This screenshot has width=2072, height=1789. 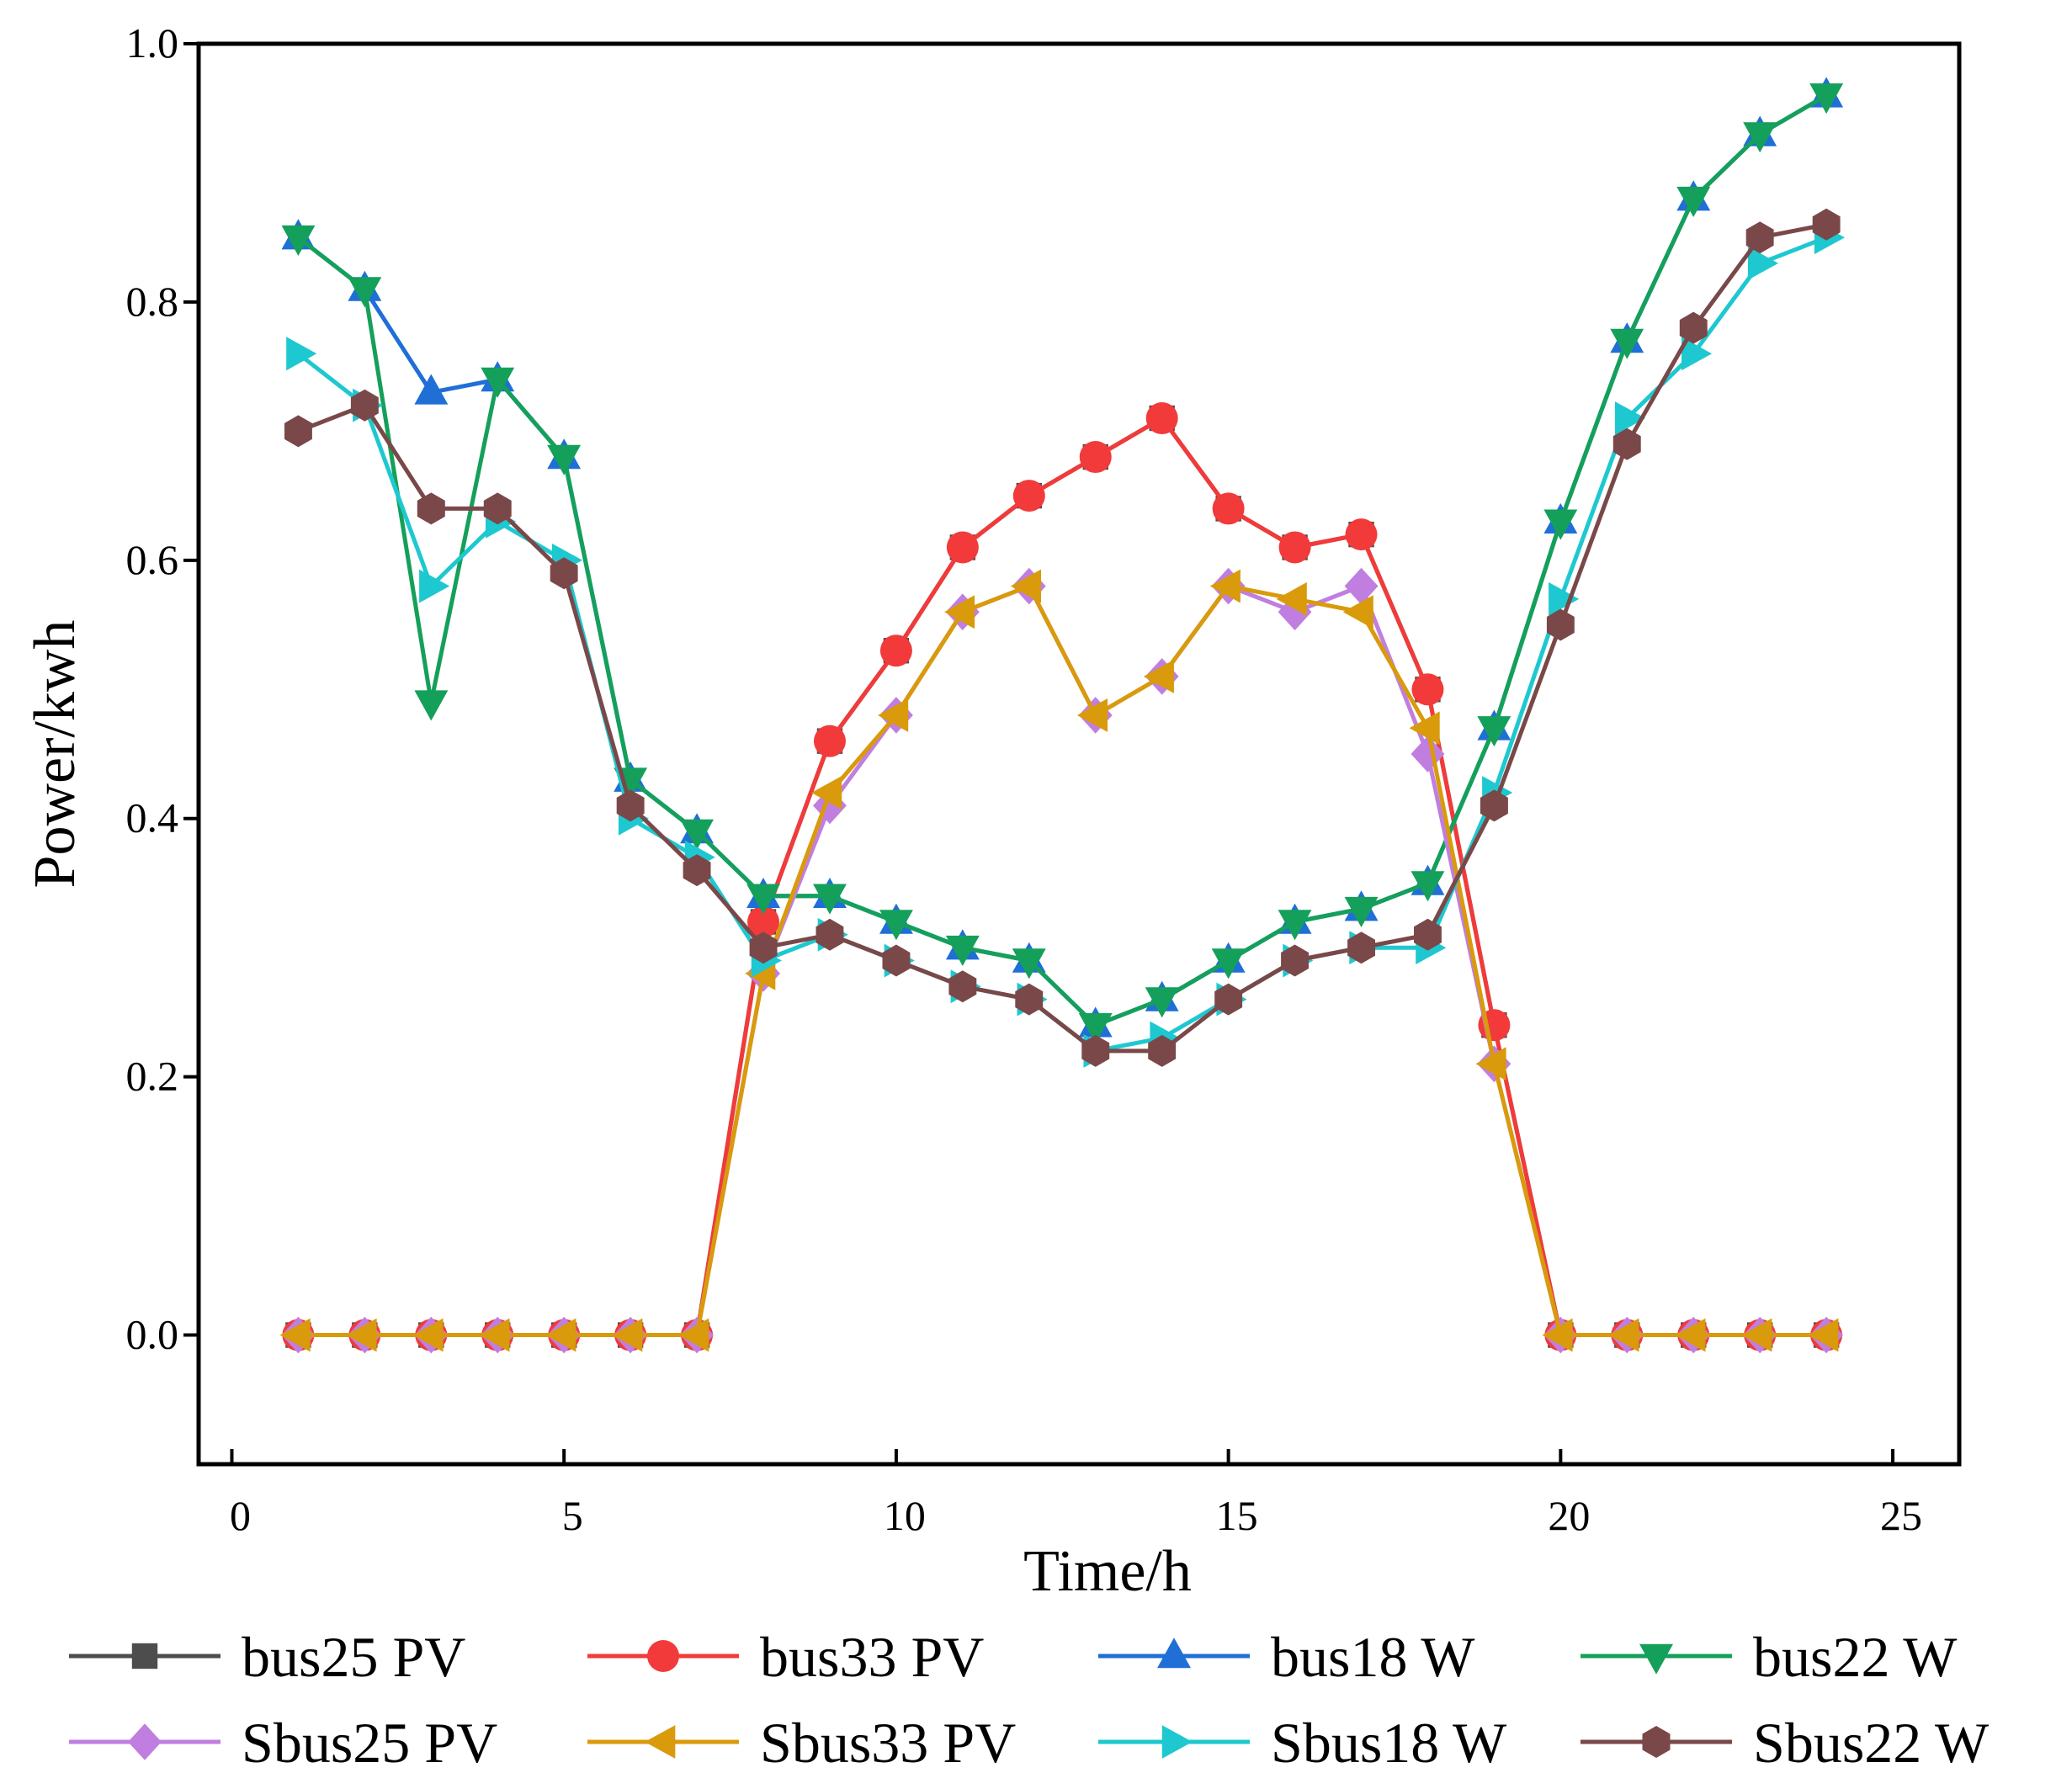 What do you see at coordinates (152, 301) in the screenshot?
I see `y-tick-label: 0.8` at bounding box center [152, 301].